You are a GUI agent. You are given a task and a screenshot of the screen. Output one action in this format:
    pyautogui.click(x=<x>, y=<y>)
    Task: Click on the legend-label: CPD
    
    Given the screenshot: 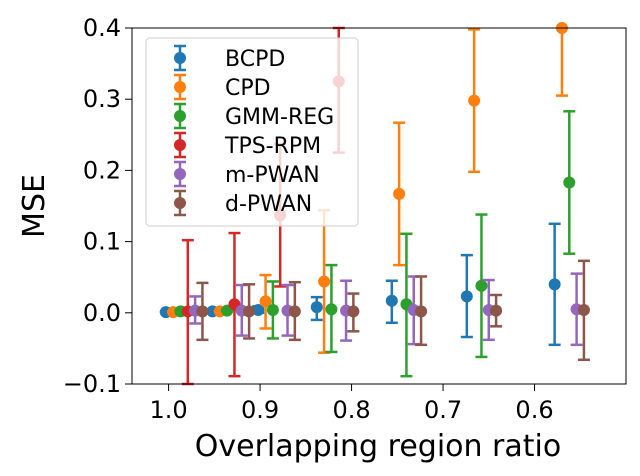 What is the action you would take?
    pyautogui.click(x=248, y=88)
    